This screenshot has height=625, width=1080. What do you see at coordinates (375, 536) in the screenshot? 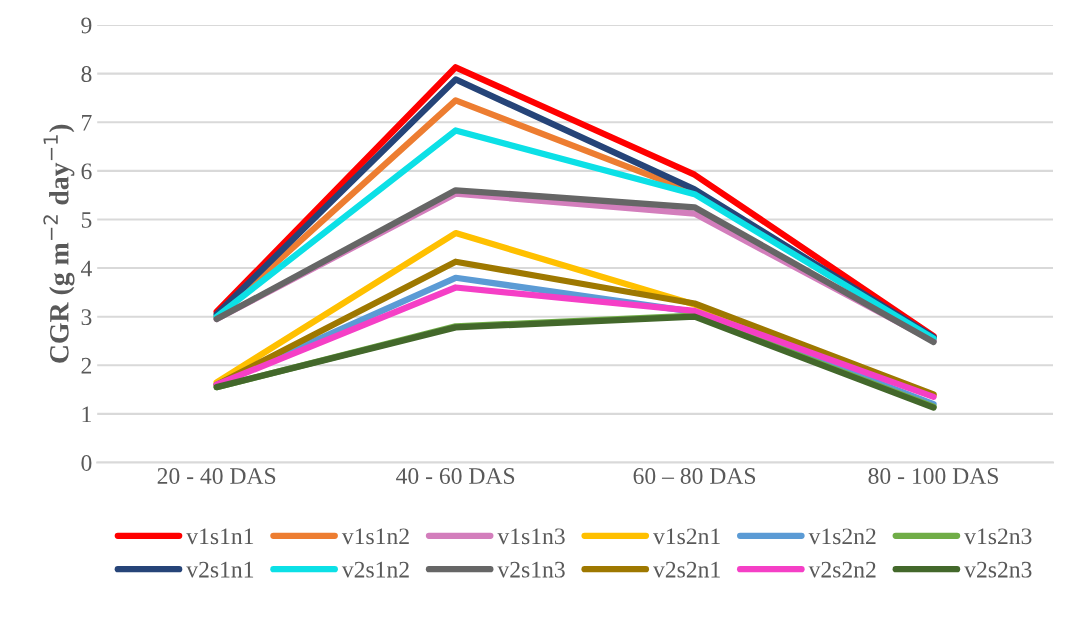
I see `legend-label: v1s1n2` at bounding box center [375, 536].